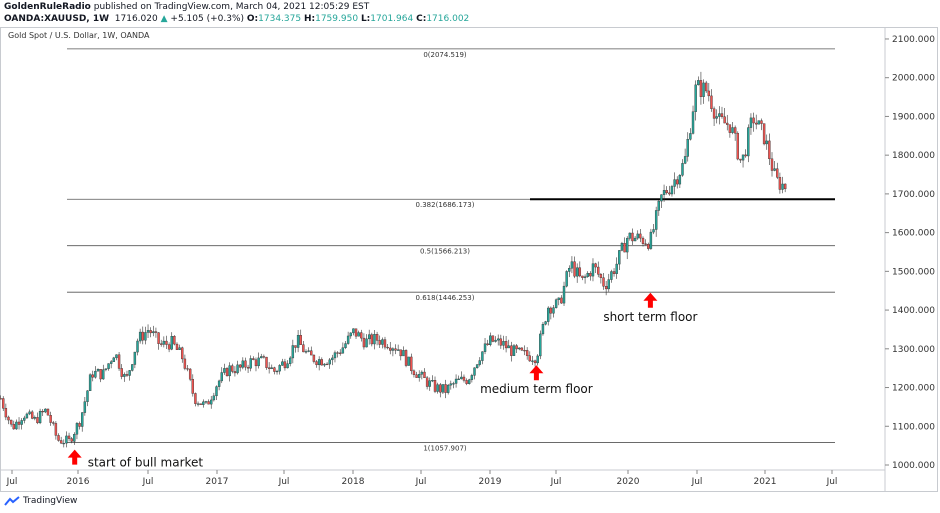 This screenshot has height=513, width=940. What do you see at coordinates (252, 19) in the screenshot?
I see `o-label: O:` at bounding box center [252, 19].